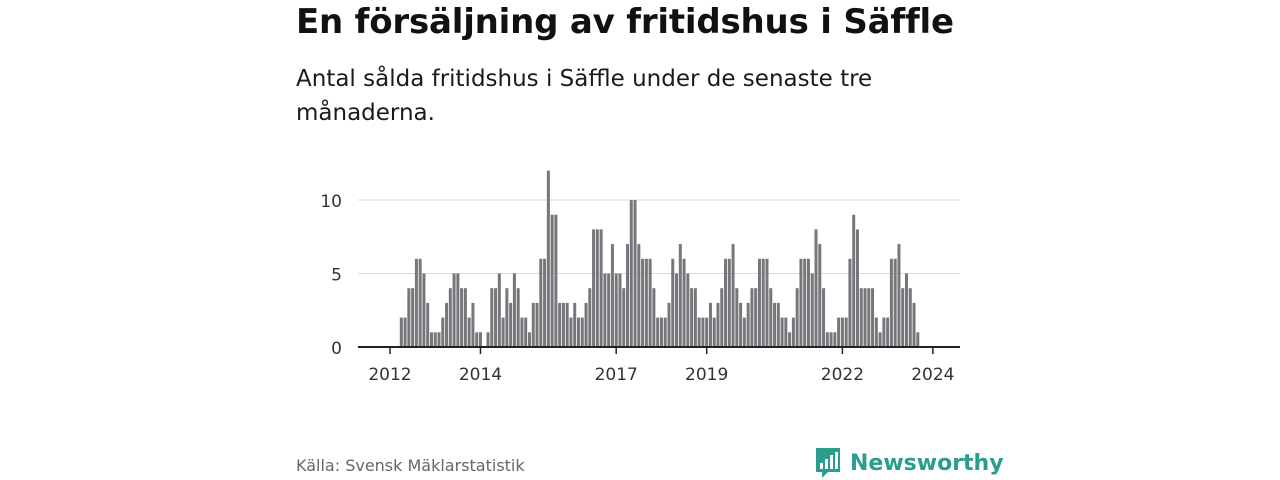  Describe the element at coordinates (659, 236) in the screenshot. I see `grid-lines` at that location.